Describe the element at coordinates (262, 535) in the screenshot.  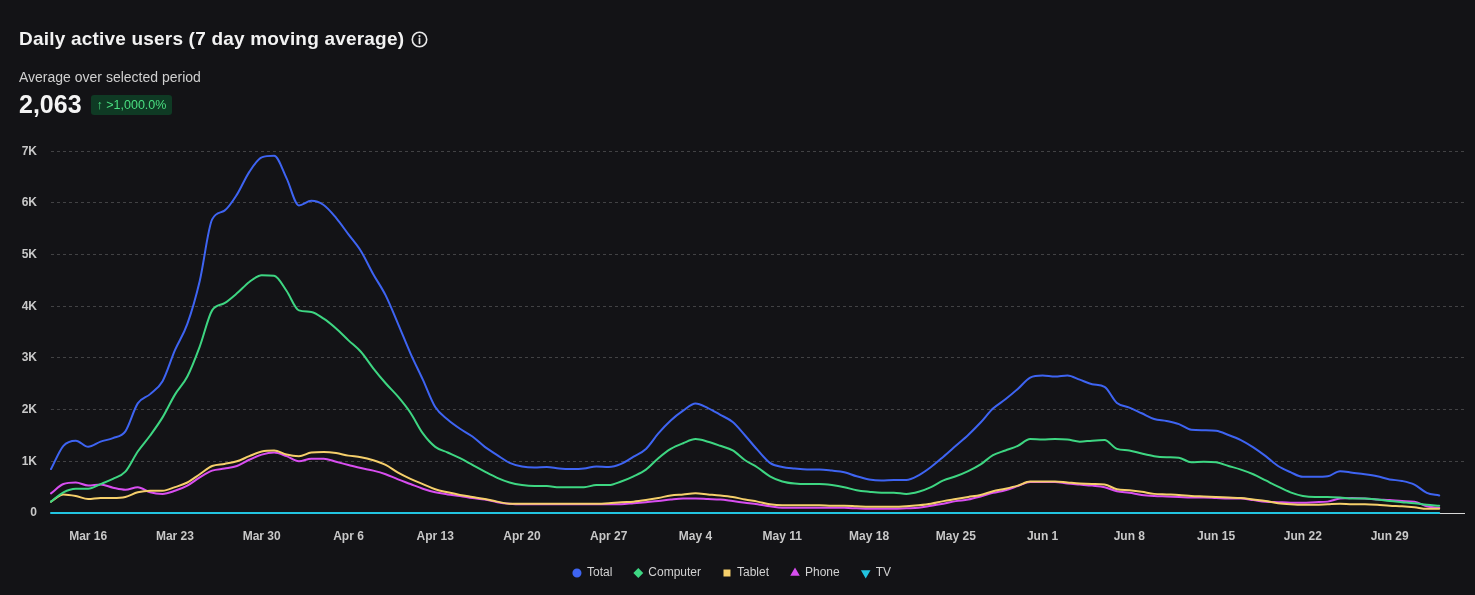
I see `x-tick-label: Mar 30` at that location.